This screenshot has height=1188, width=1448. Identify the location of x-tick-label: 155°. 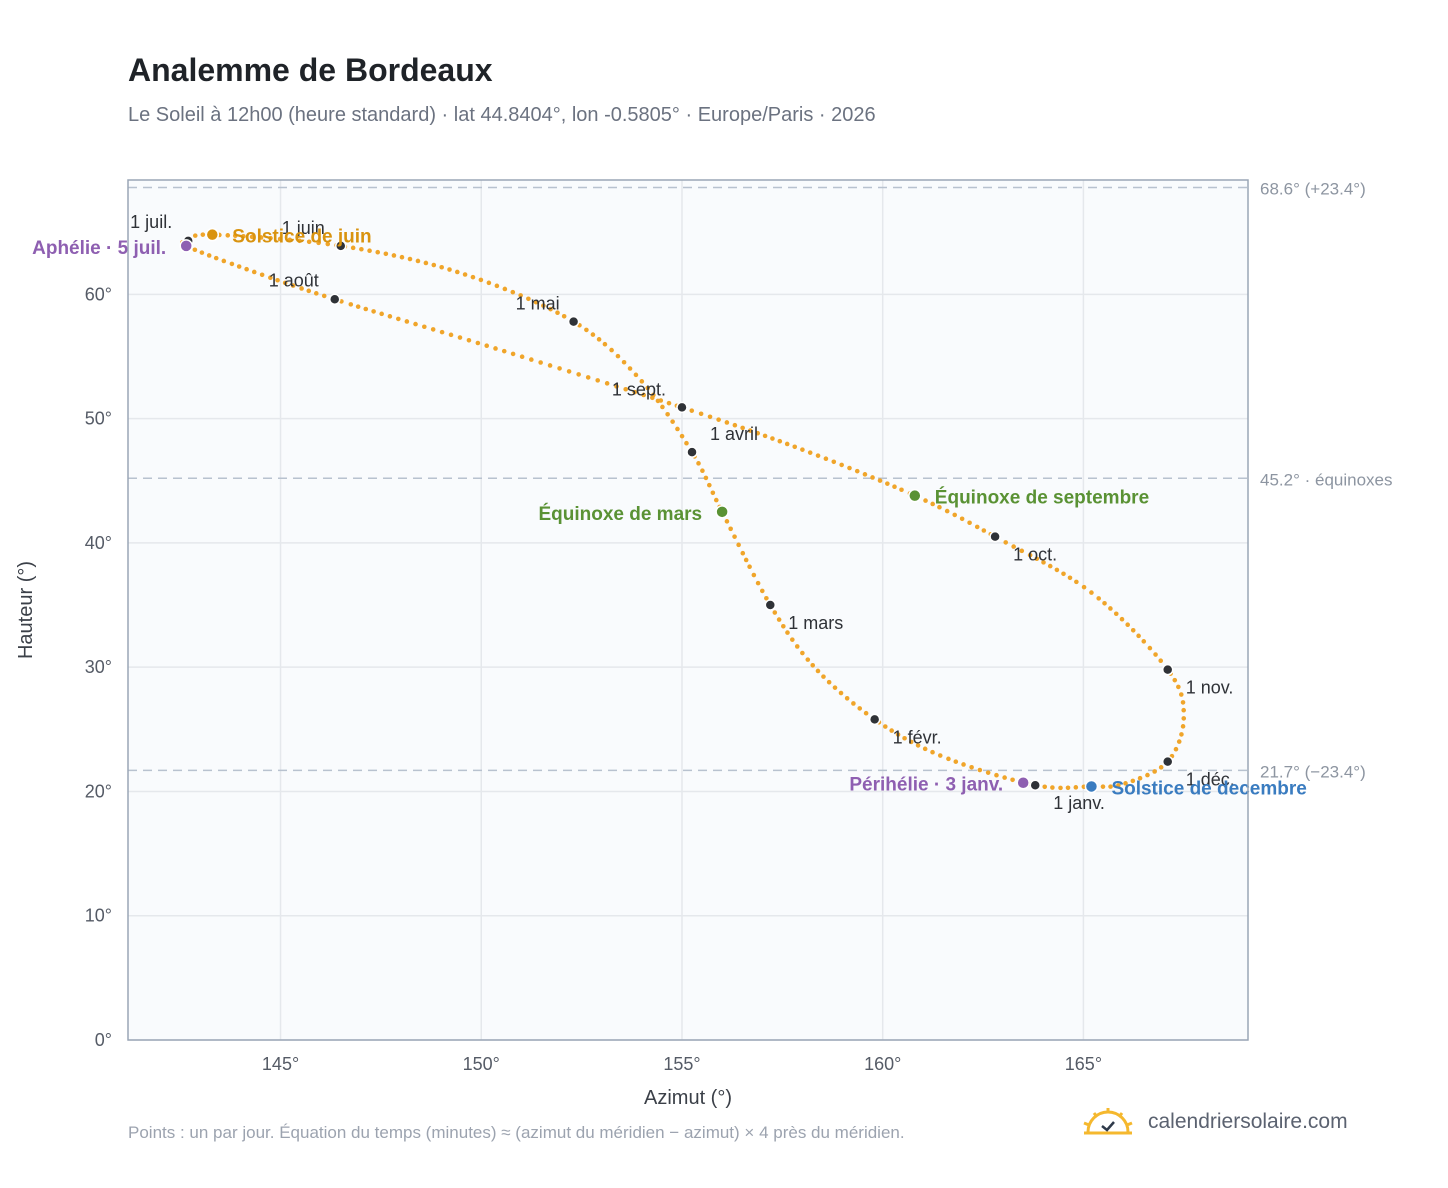
(681, 1064).